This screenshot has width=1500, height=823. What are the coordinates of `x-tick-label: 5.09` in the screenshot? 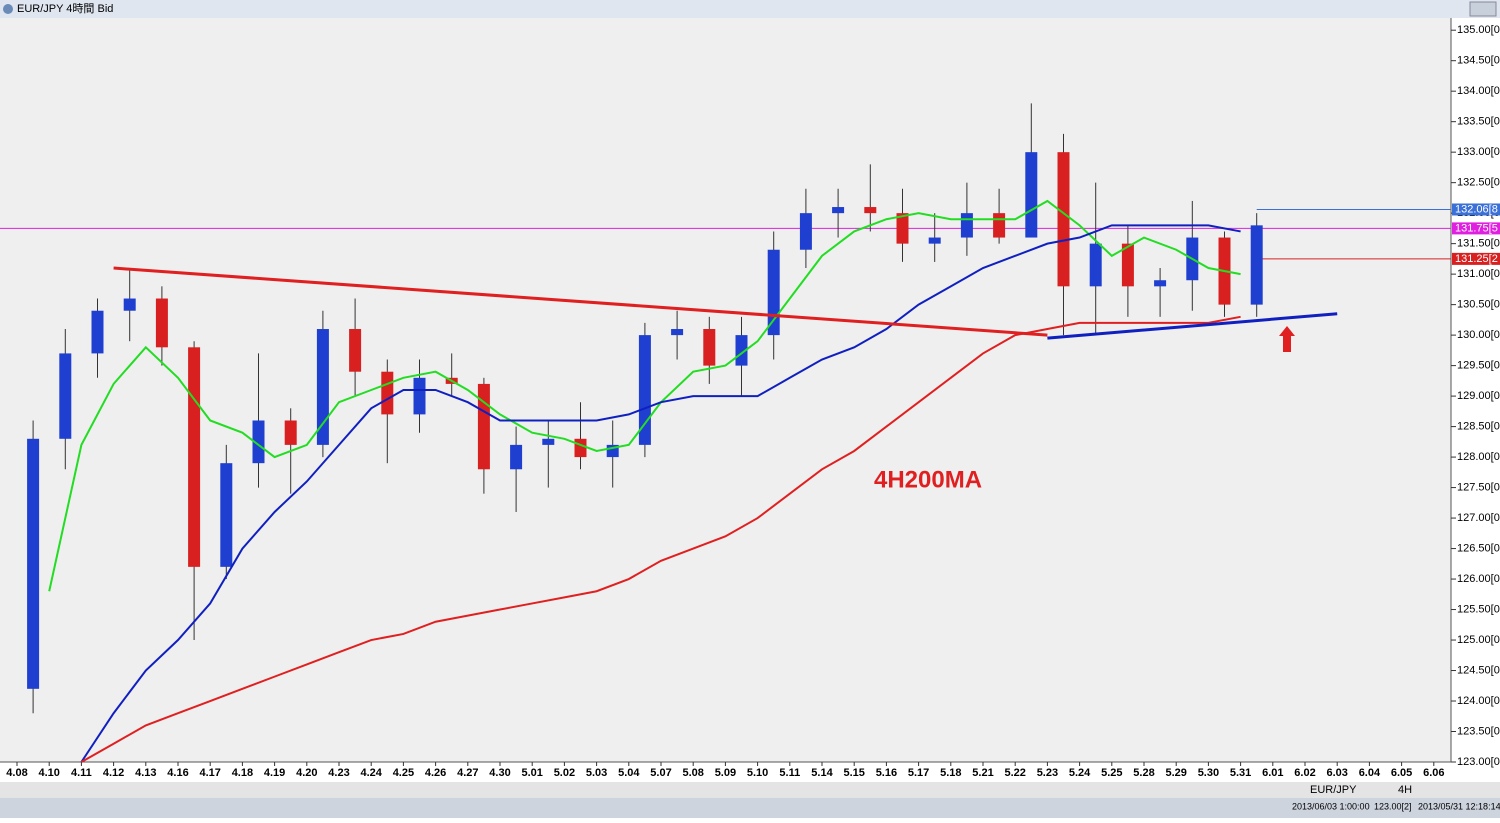 It's located at (725, 773).